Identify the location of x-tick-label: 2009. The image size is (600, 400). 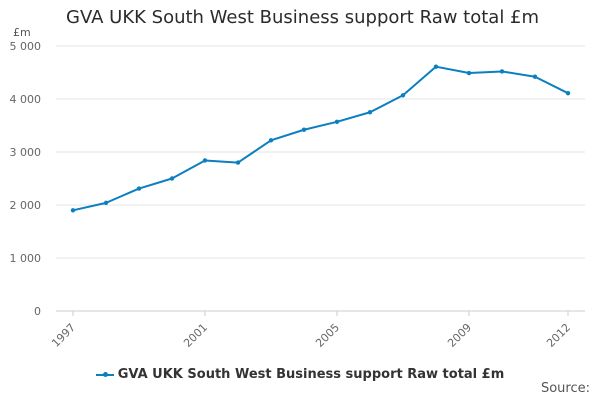
(459, 335).